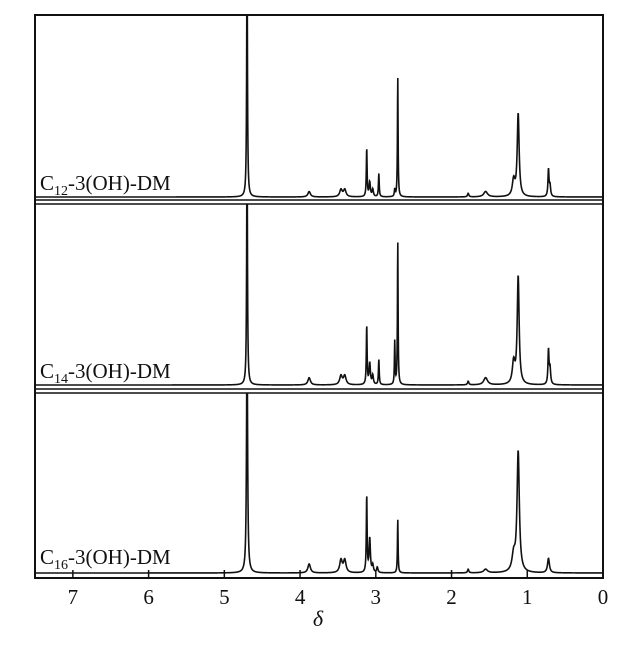 The width and height of the screenshot is (629, 657). Describe the element at coordinates (105, 373) in the screenshot. I see `panel-label-c14: C14-3(OH)-DM` at that location.